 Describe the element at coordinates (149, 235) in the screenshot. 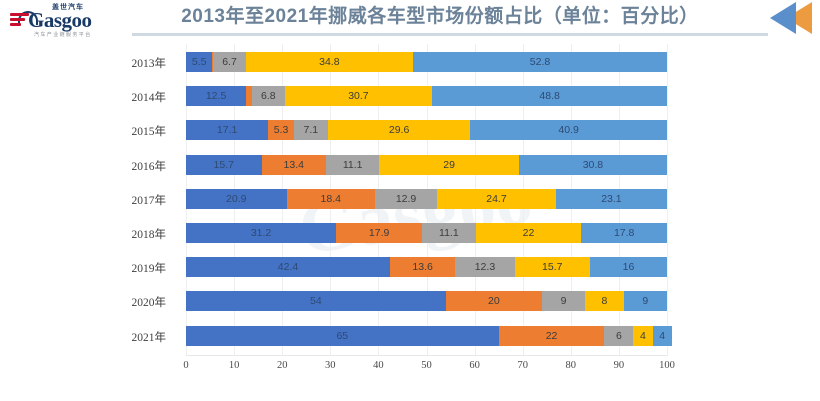

I see `y-axis-tick-label: 2018年` at that location.